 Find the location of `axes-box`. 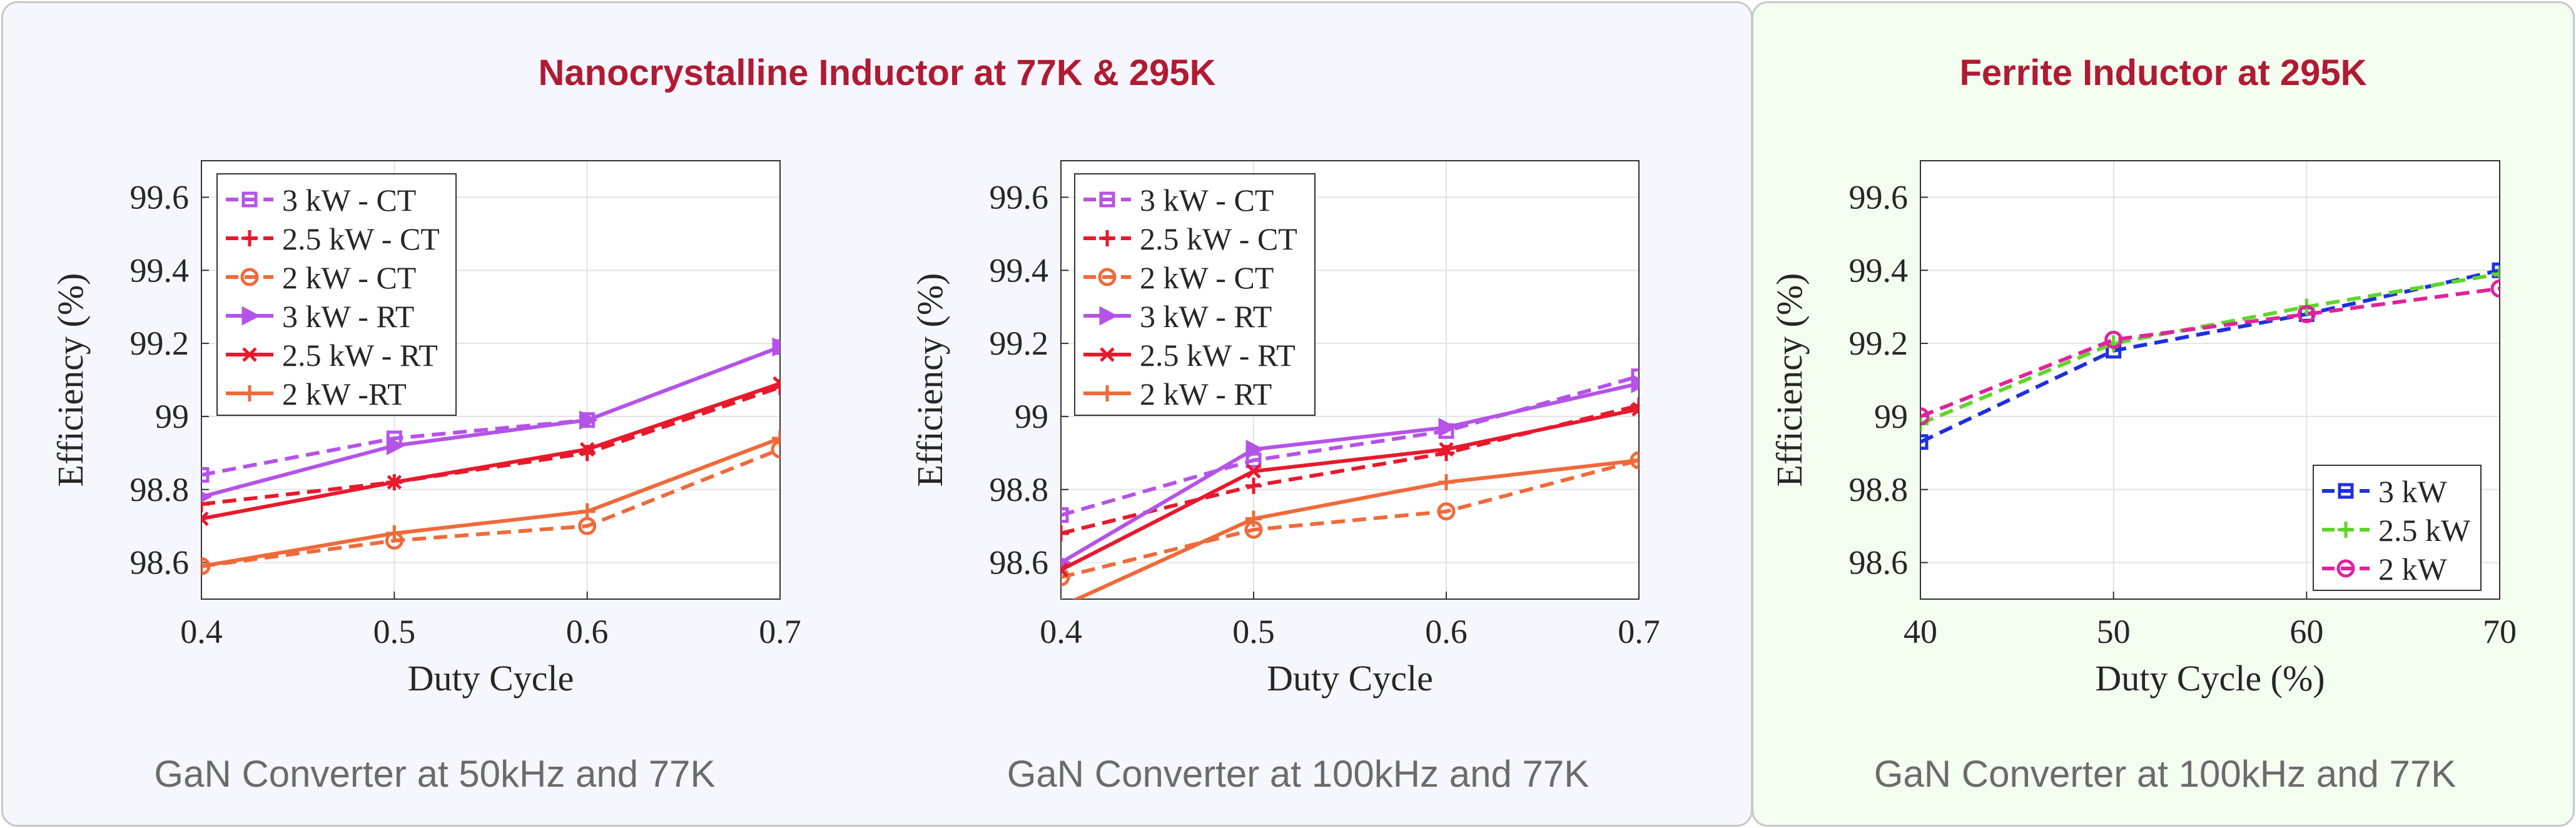

axes-box is located at coordinates (2210, 380).